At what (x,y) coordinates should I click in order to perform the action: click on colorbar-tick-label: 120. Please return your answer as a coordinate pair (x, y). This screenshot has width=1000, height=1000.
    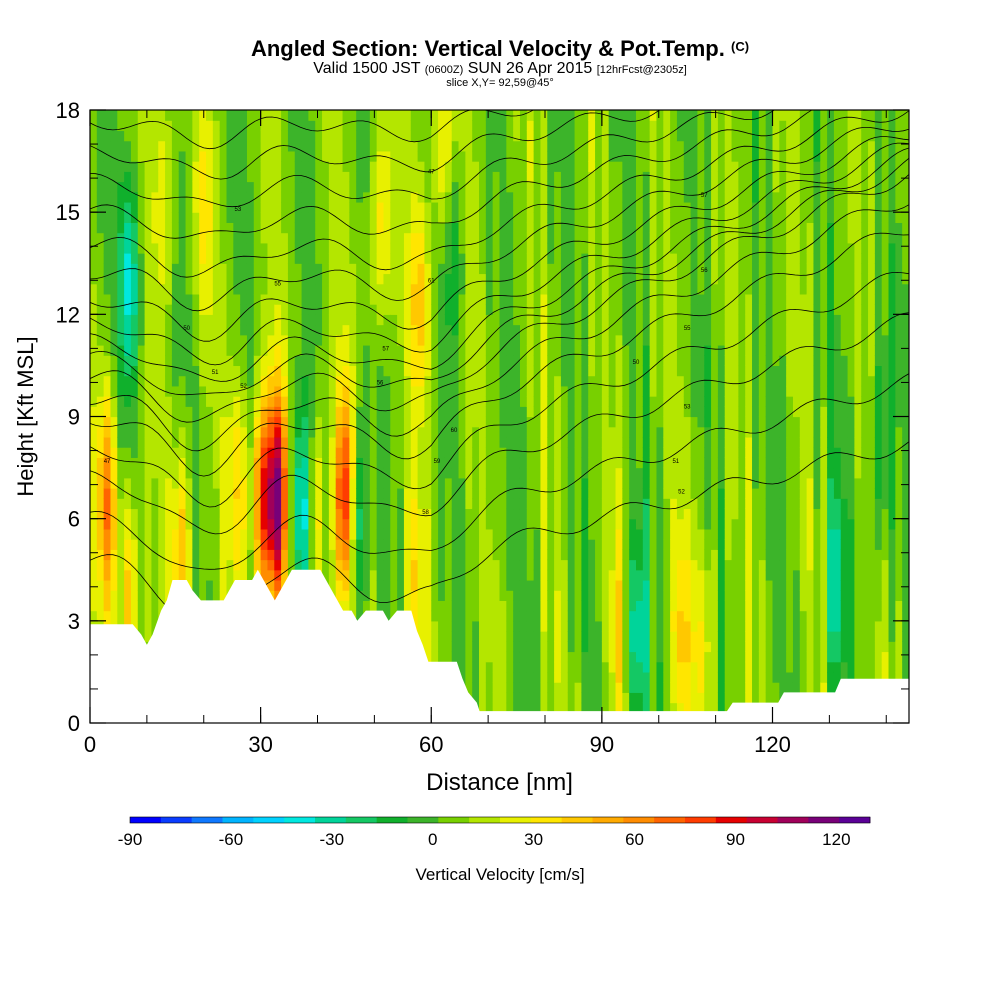
    Looking at the image, I should click on (836, 839).